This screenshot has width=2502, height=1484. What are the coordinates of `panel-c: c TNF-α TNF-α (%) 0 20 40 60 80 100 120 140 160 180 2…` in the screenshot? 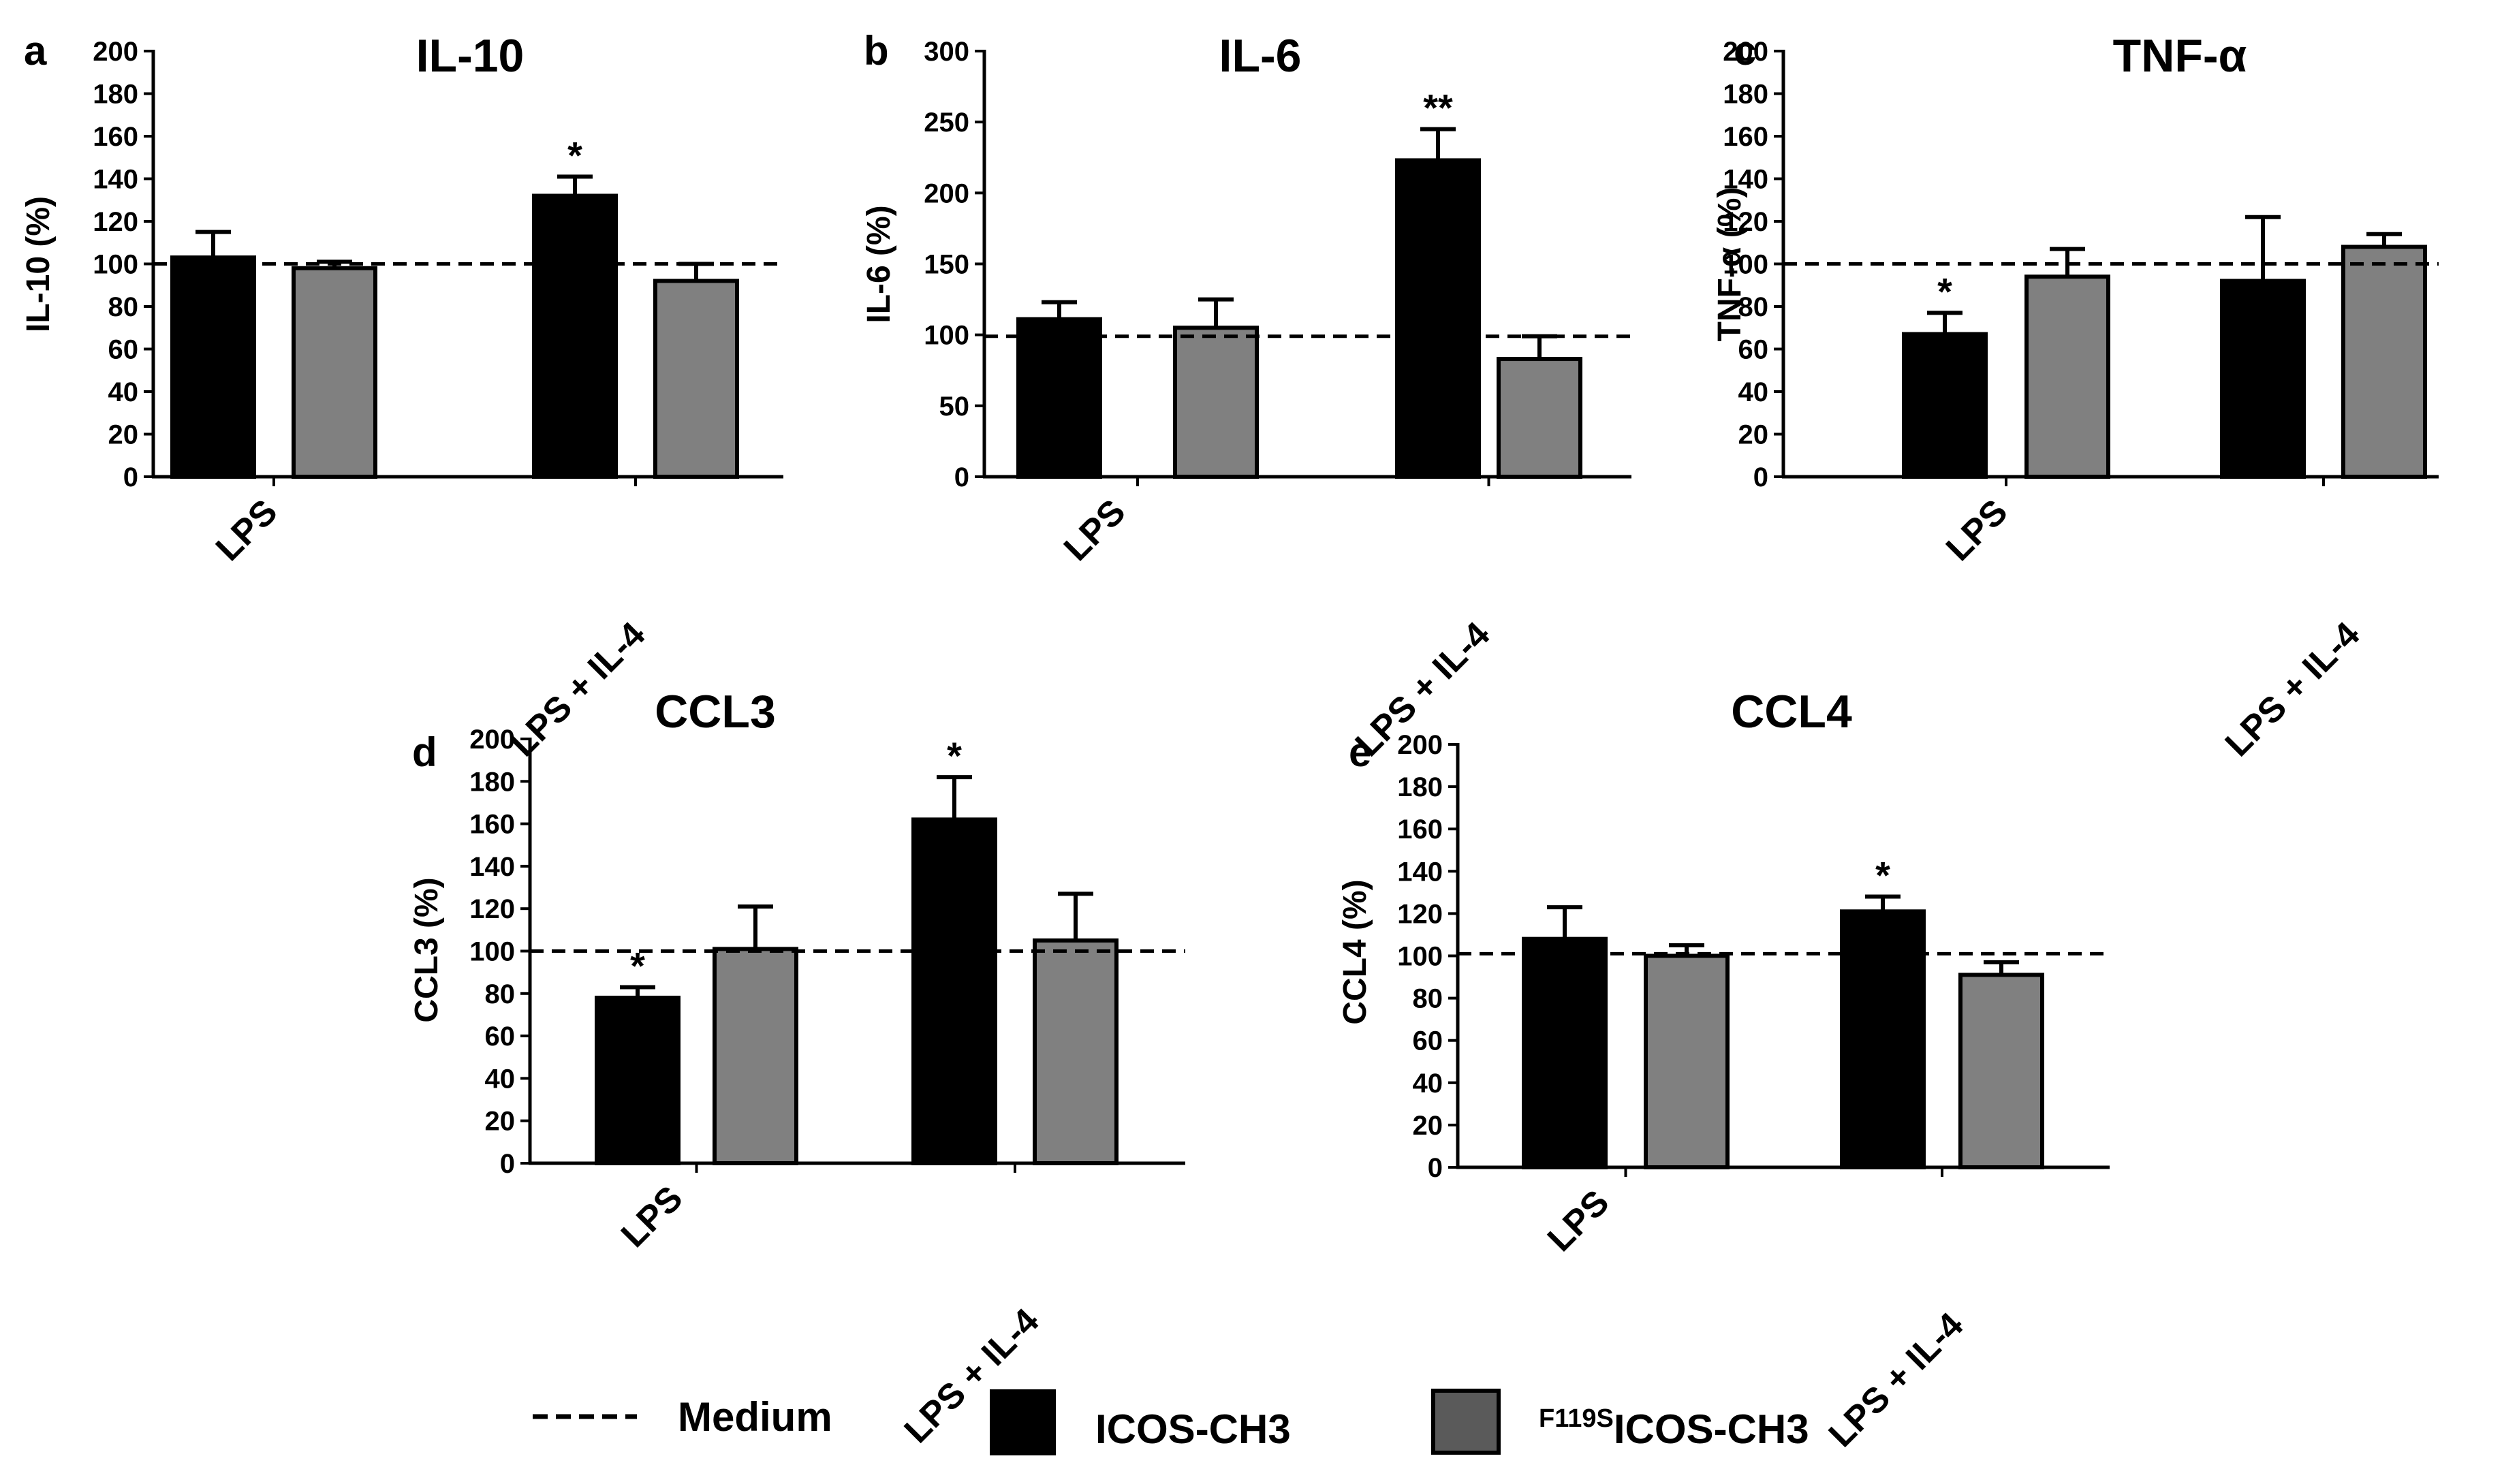 It's located at (2075, 396).